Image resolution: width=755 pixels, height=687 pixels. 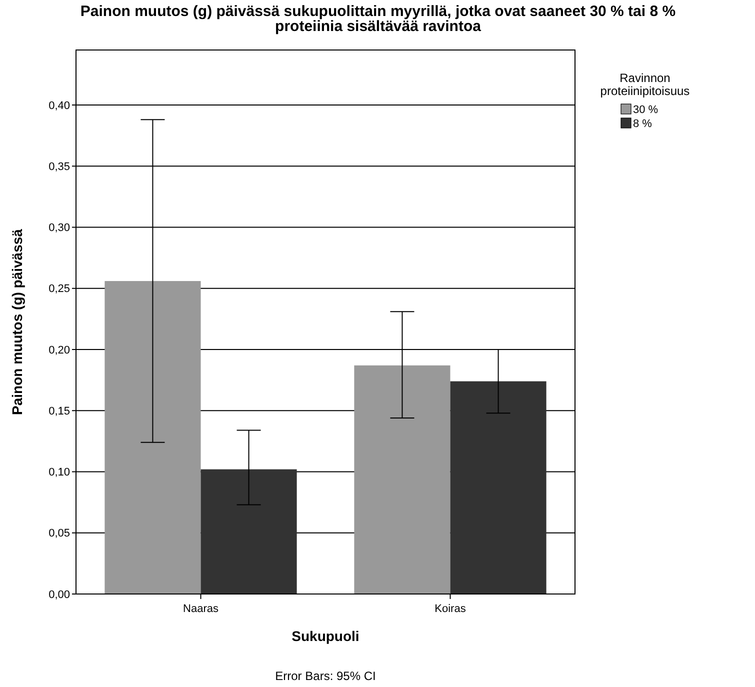 What do you see at coordinates (325, 676) in the screenshot?
I see `text: Error Bars: 95% CI` at bounding box center [325, 676].